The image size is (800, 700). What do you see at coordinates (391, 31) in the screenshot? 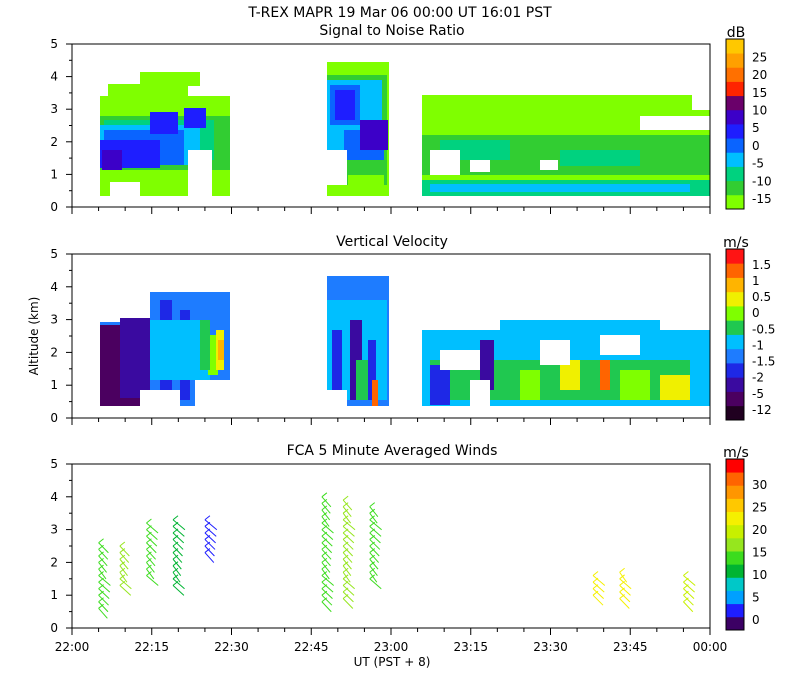
I see `snr-title: Signal to Noise Ratio` at bounding box center [391, 31].